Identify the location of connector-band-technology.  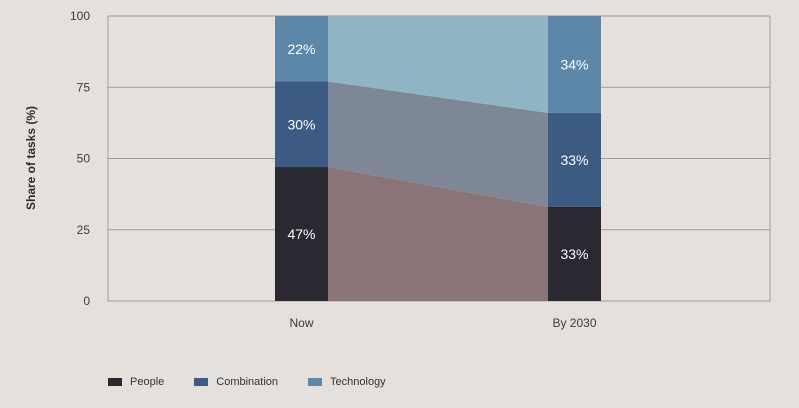
(438, 64).